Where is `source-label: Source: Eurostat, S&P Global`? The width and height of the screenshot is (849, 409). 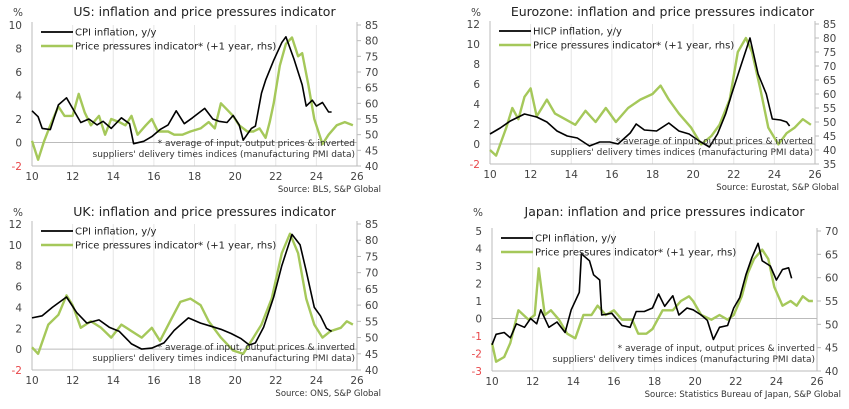 source-label: Source: Eurostat, S&P Global is located at coordinates (777, 188).